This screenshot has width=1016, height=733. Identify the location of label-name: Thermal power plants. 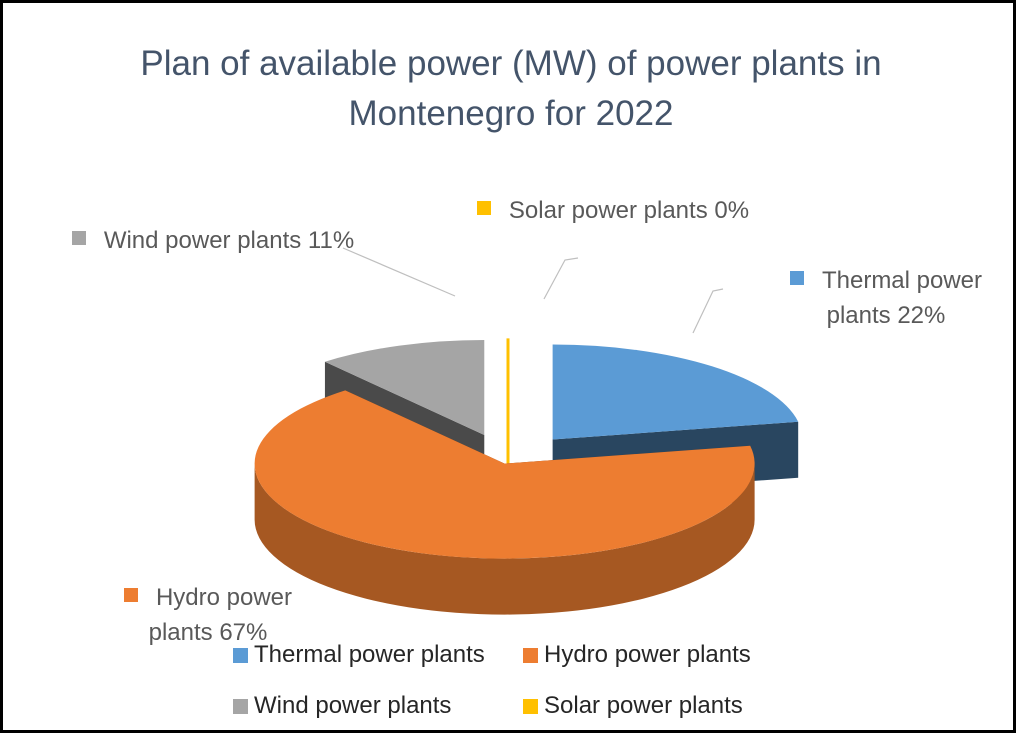
(902, 298).